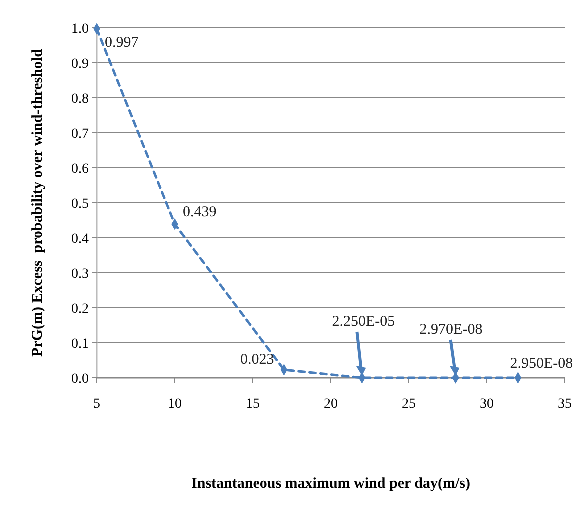 Image resolution: width=588 pixels, height=516 pixels. I want to click on x-tick-label: 30, so click(487, 404).